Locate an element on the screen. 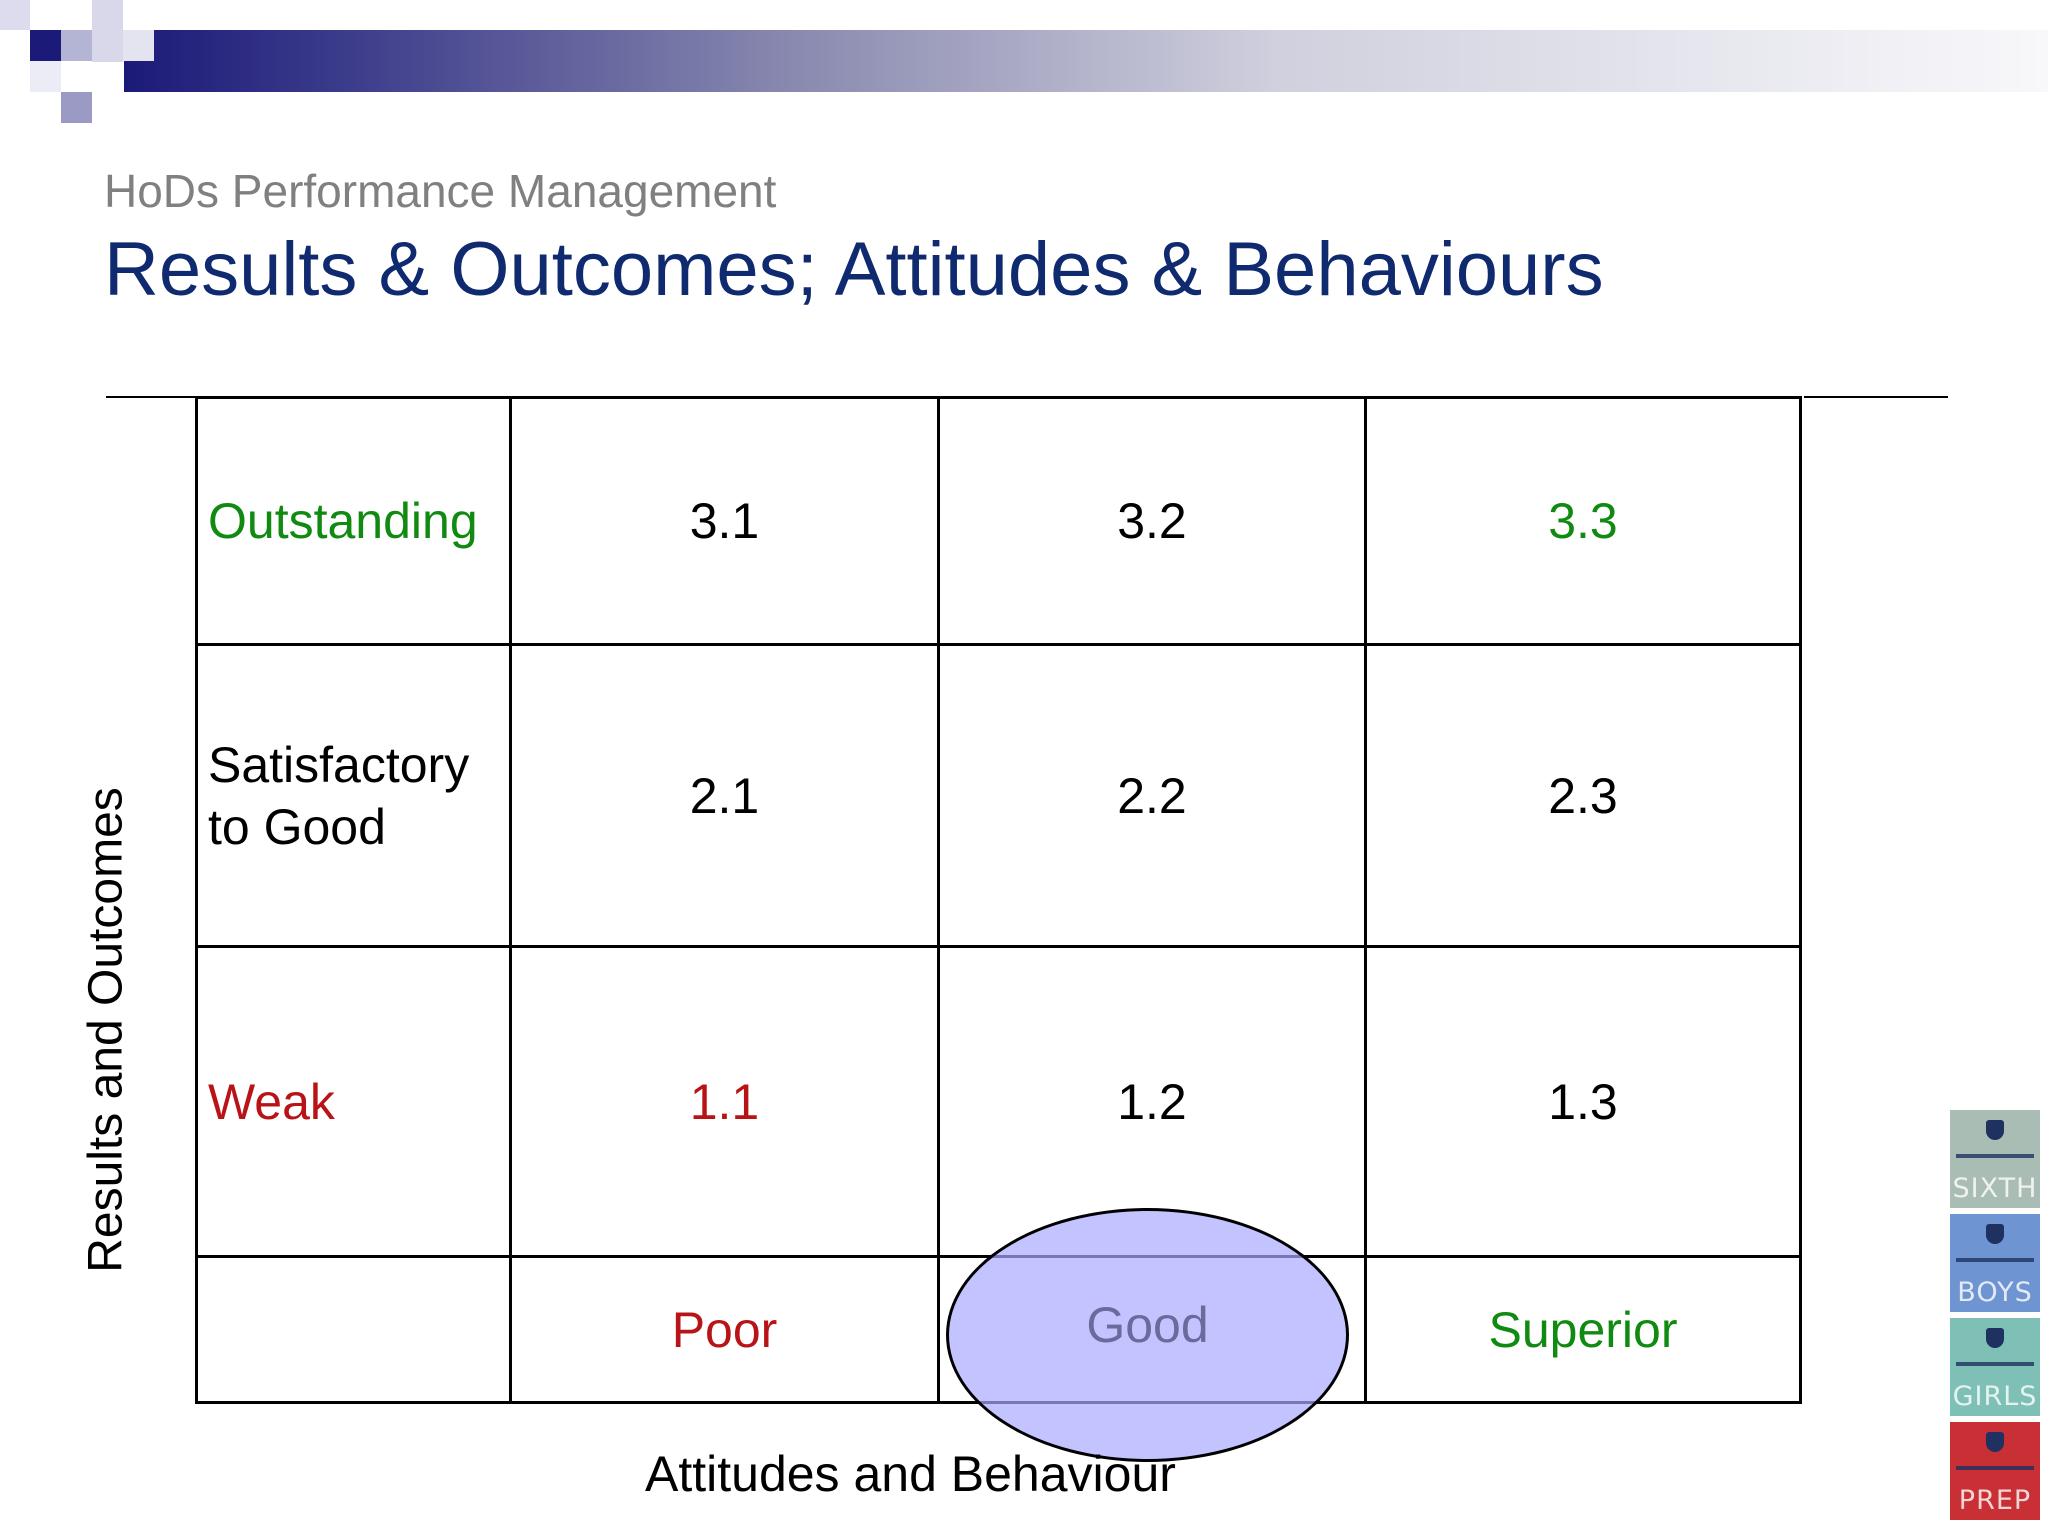 The width and height of the screenshot is (2048, 1536). y-axis-label: Results and Outcomes is located at coordinates (106, 1030).